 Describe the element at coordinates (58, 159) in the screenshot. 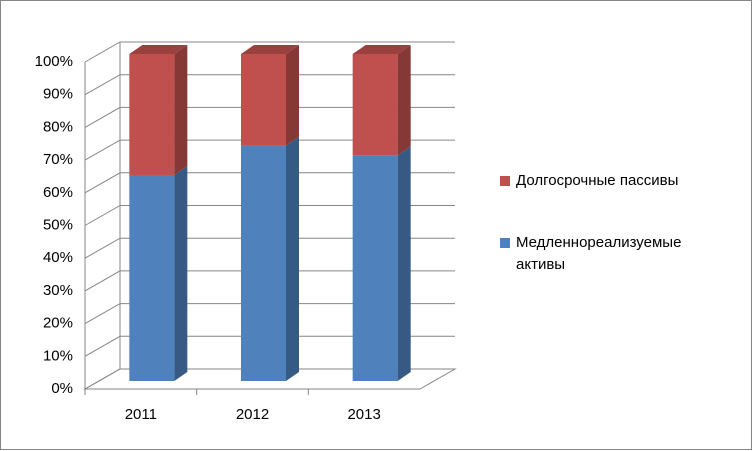

I see `y-tick-label: 70%` at that location.